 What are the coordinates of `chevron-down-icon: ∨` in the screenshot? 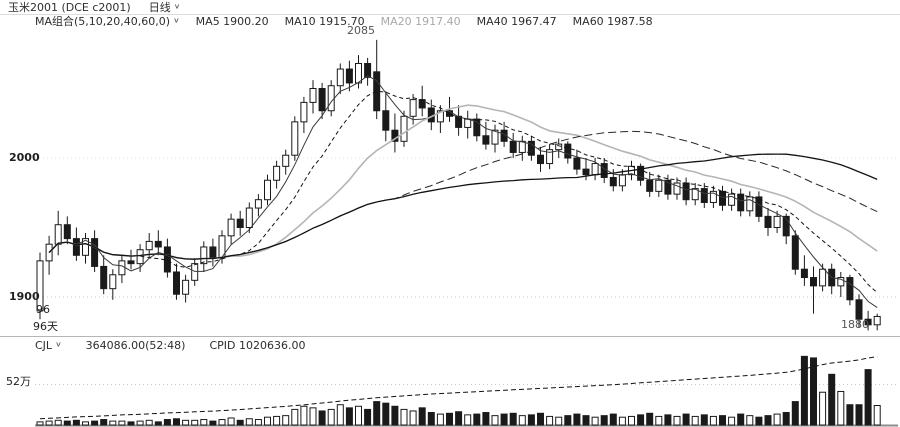 It's located at (176, 21).